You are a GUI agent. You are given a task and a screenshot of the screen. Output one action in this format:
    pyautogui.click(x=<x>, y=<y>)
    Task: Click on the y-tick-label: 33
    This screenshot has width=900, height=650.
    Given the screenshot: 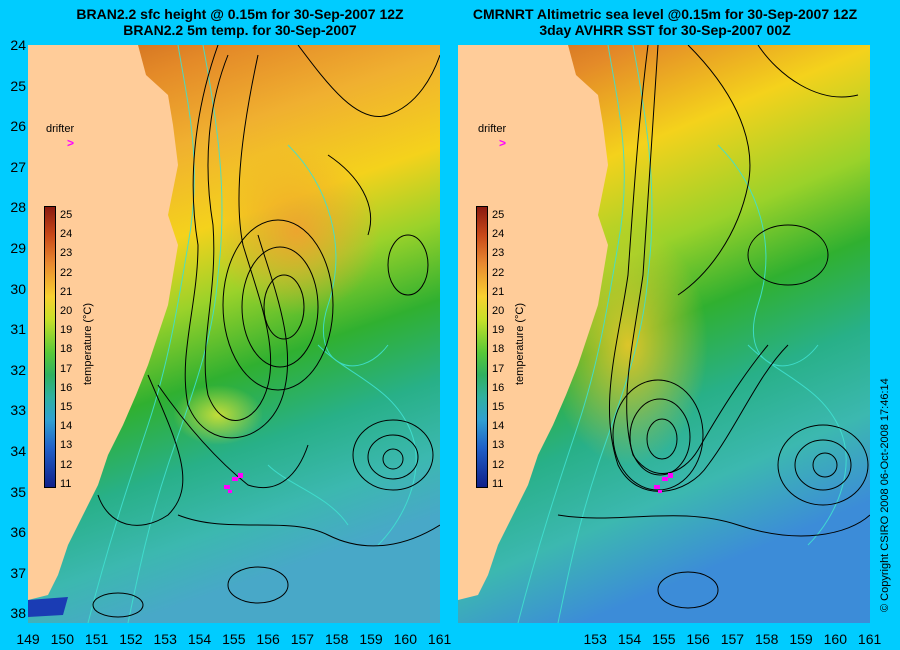 What is the action you would take?
    pyautogui.click(x=18, y=410)
    